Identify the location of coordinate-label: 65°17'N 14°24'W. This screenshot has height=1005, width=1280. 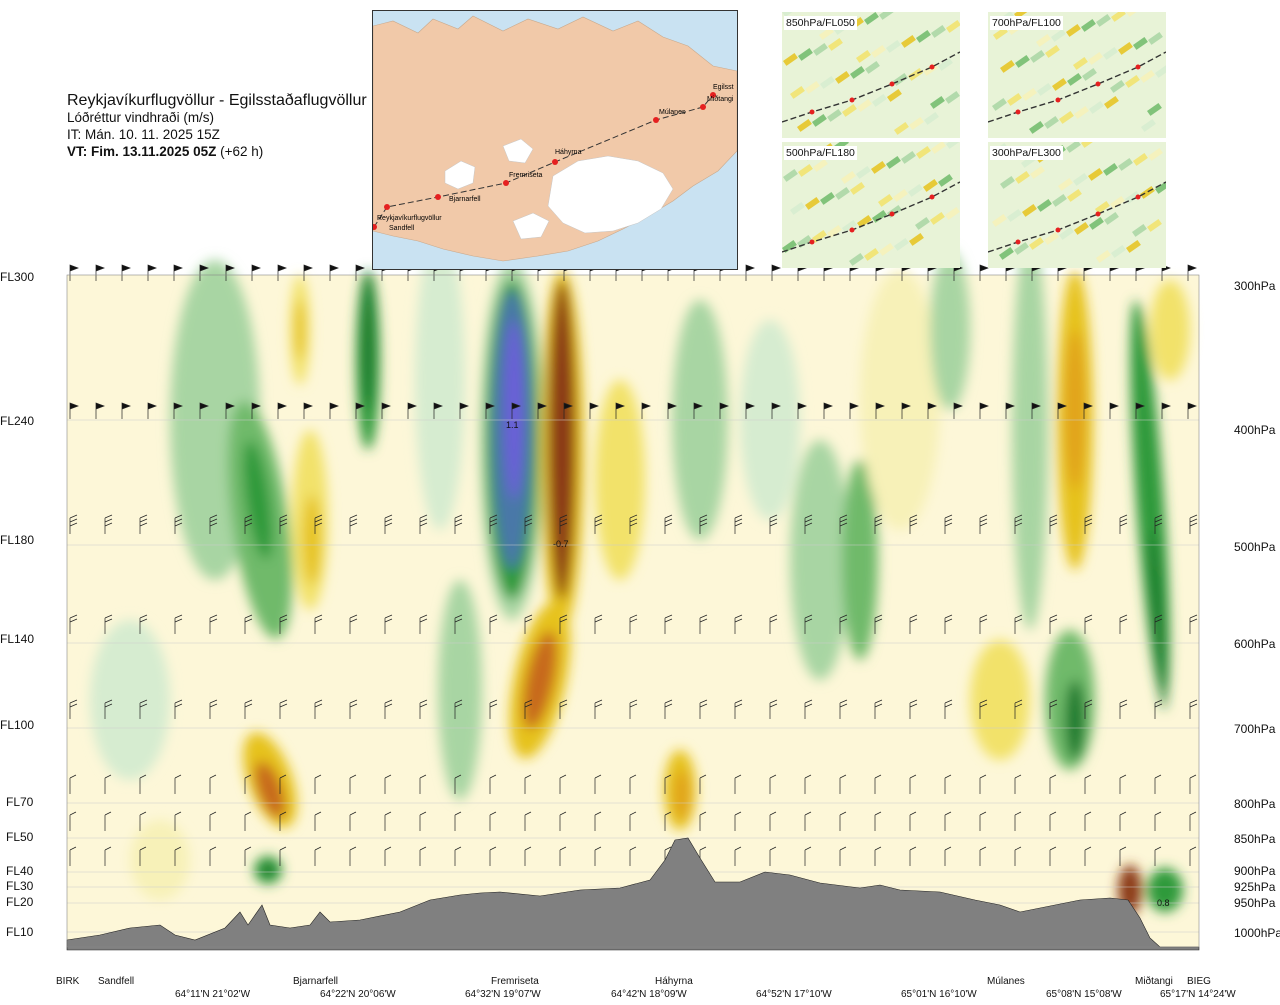
(1198, 994).